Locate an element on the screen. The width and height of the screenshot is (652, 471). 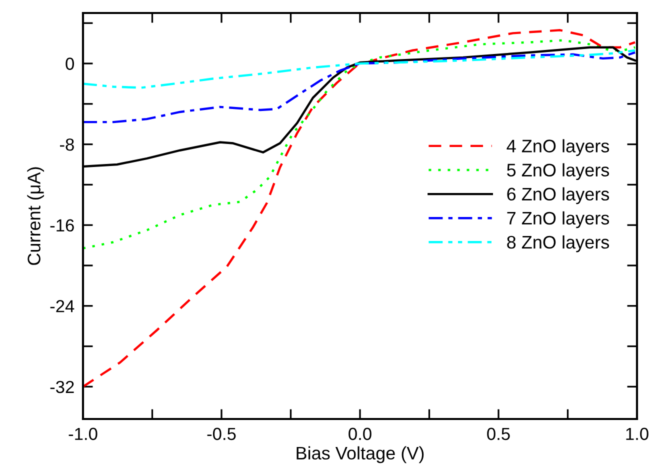
y-axis-title: Current (μA) is located at coordinates (35, 216).